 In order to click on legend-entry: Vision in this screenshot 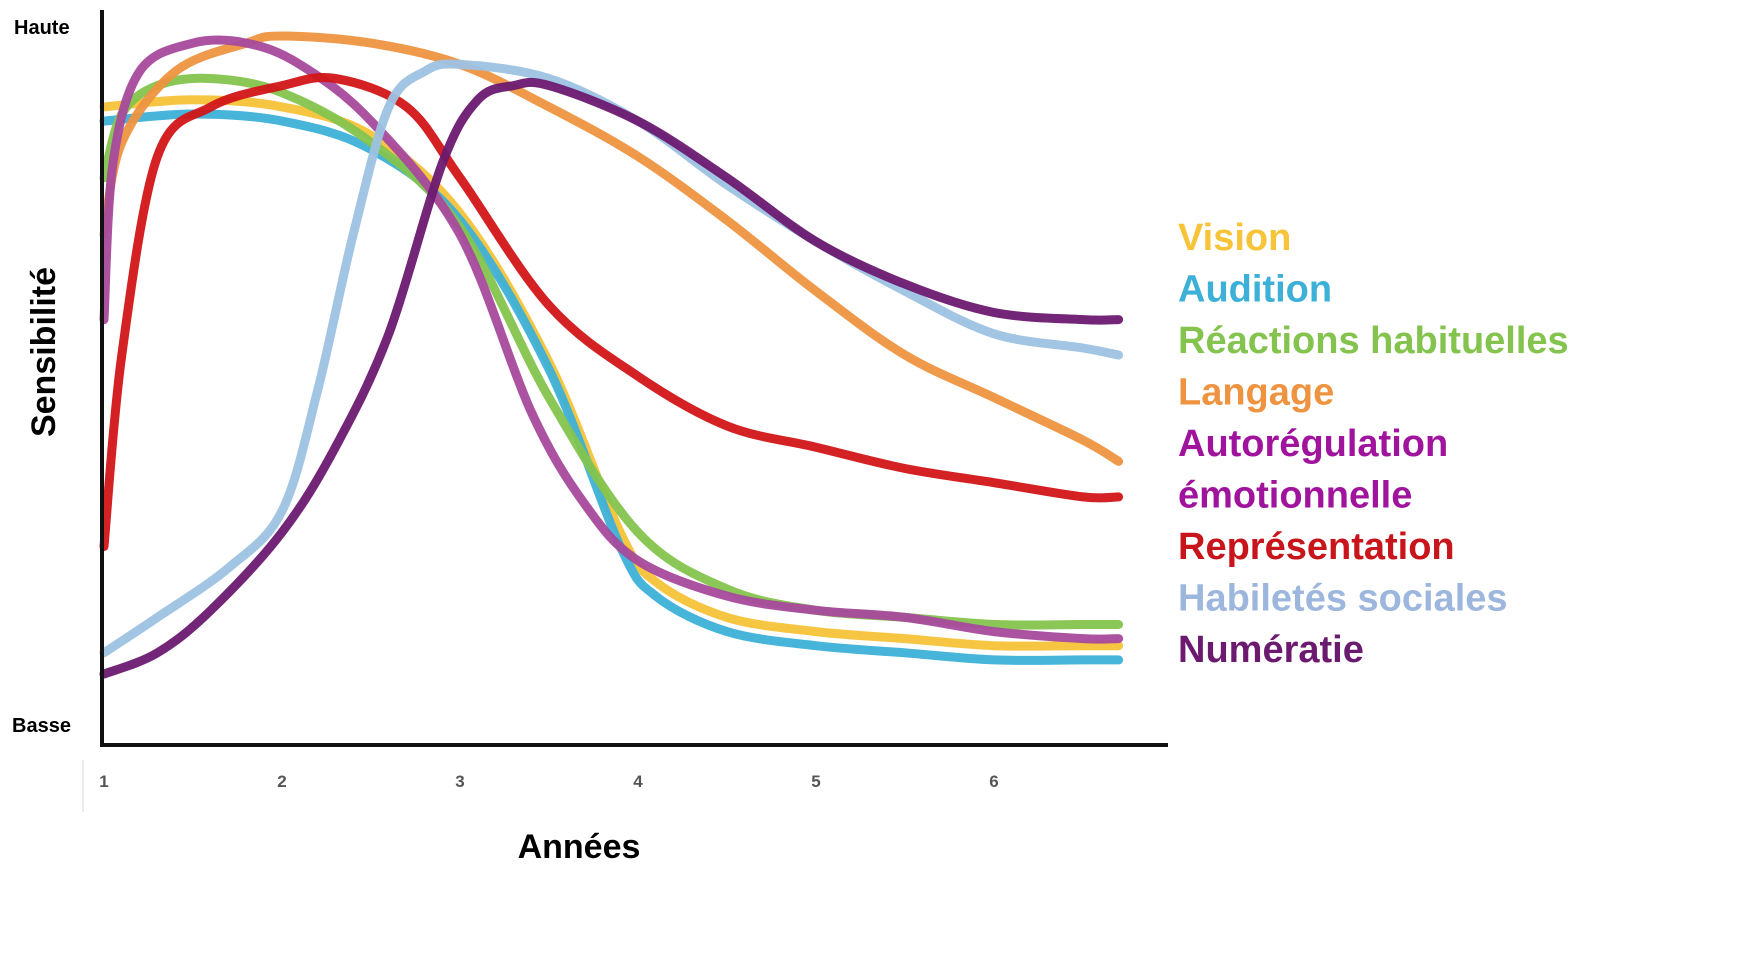, I will do `click(1234, 238)`.